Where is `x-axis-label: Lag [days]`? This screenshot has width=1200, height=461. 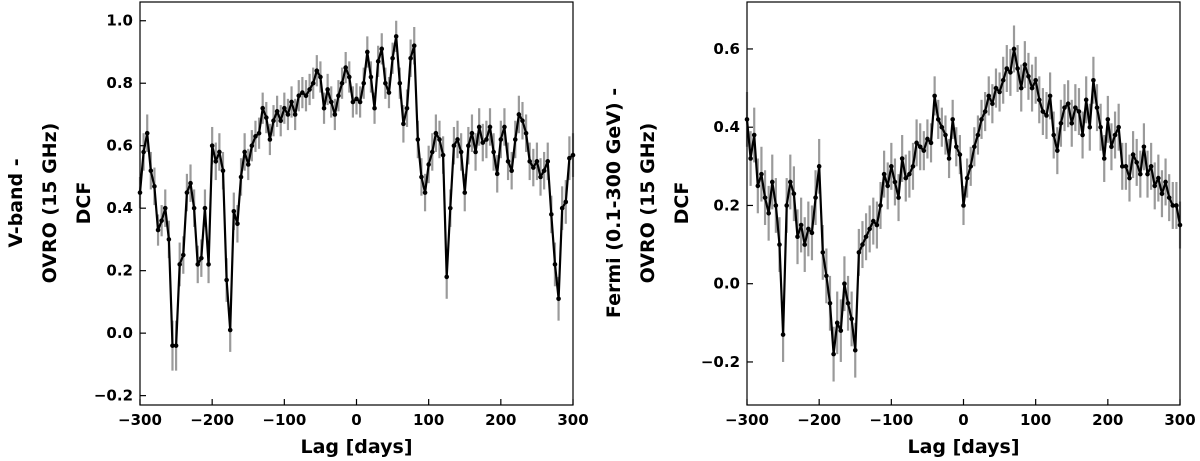 x-axis-label: Lag [days] is located at coordinates (356, 447).